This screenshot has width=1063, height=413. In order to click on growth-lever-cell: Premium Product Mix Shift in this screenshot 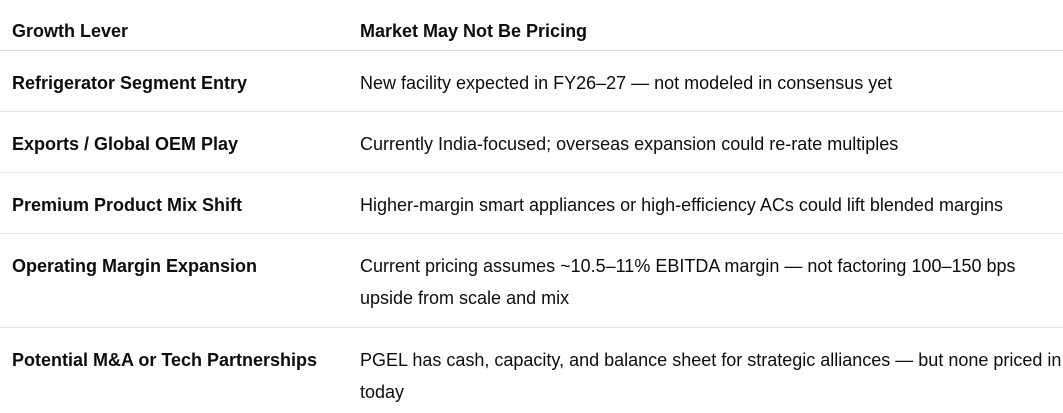, I will do `click(180, 203)`.